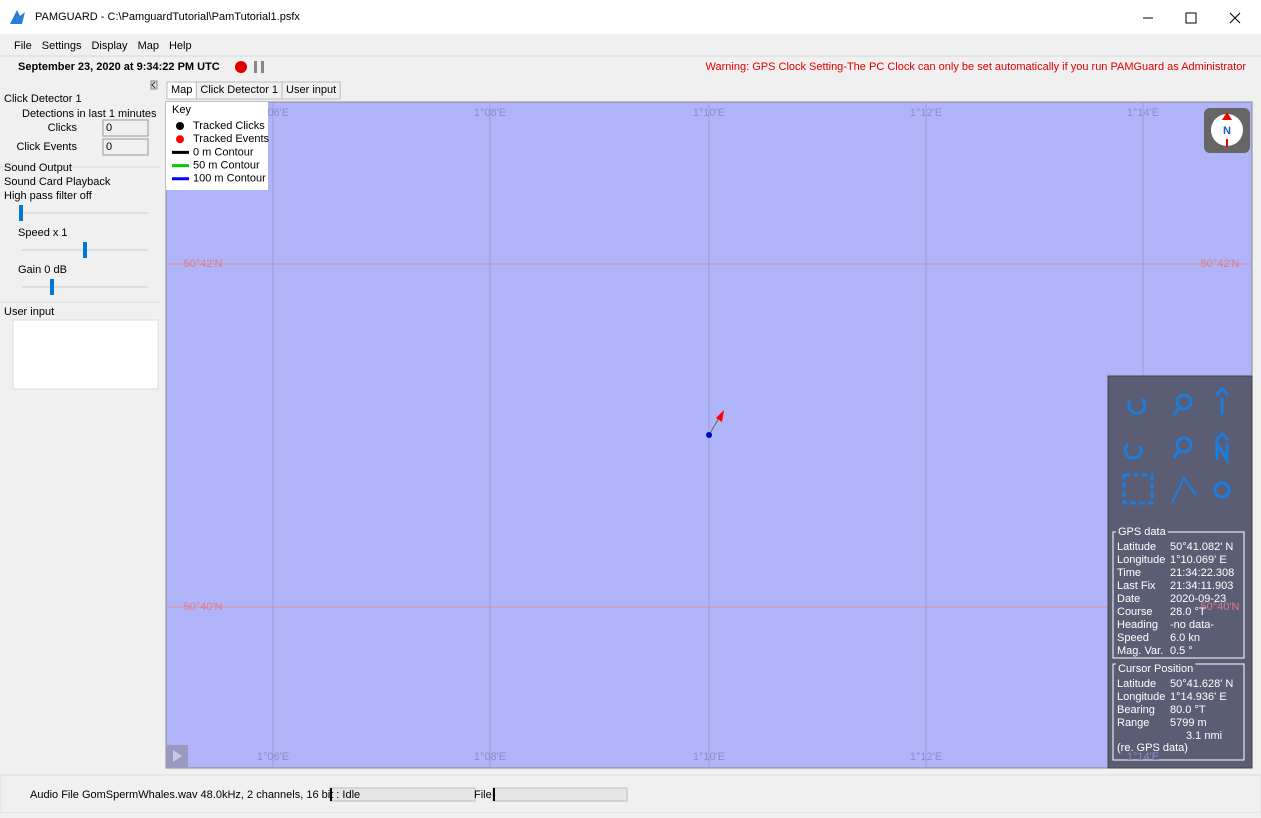 The height and width of the screenshot is (818, 1261). Describe the element at coordinates (1201, 586) in the screenshot. I see `info-value: 21:34:11.903` at that location.